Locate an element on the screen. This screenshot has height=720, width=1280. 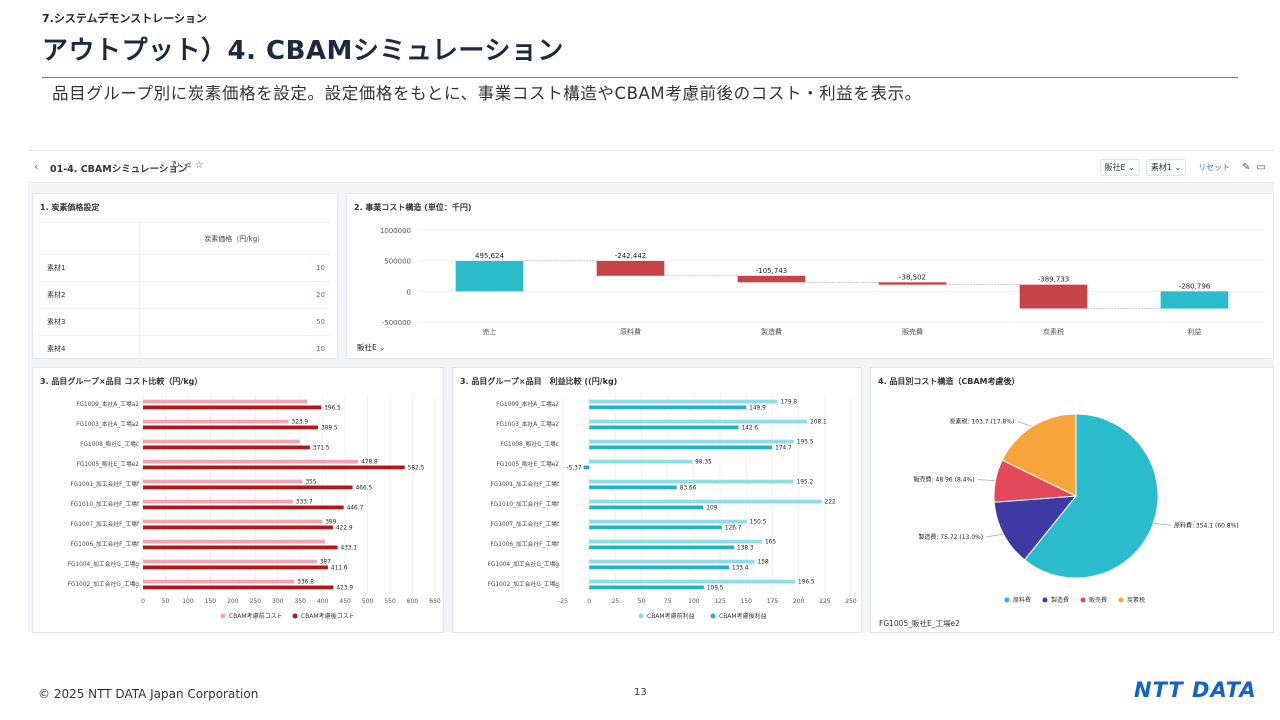
data-label: 133.4 is located at coordinates (740, 568).